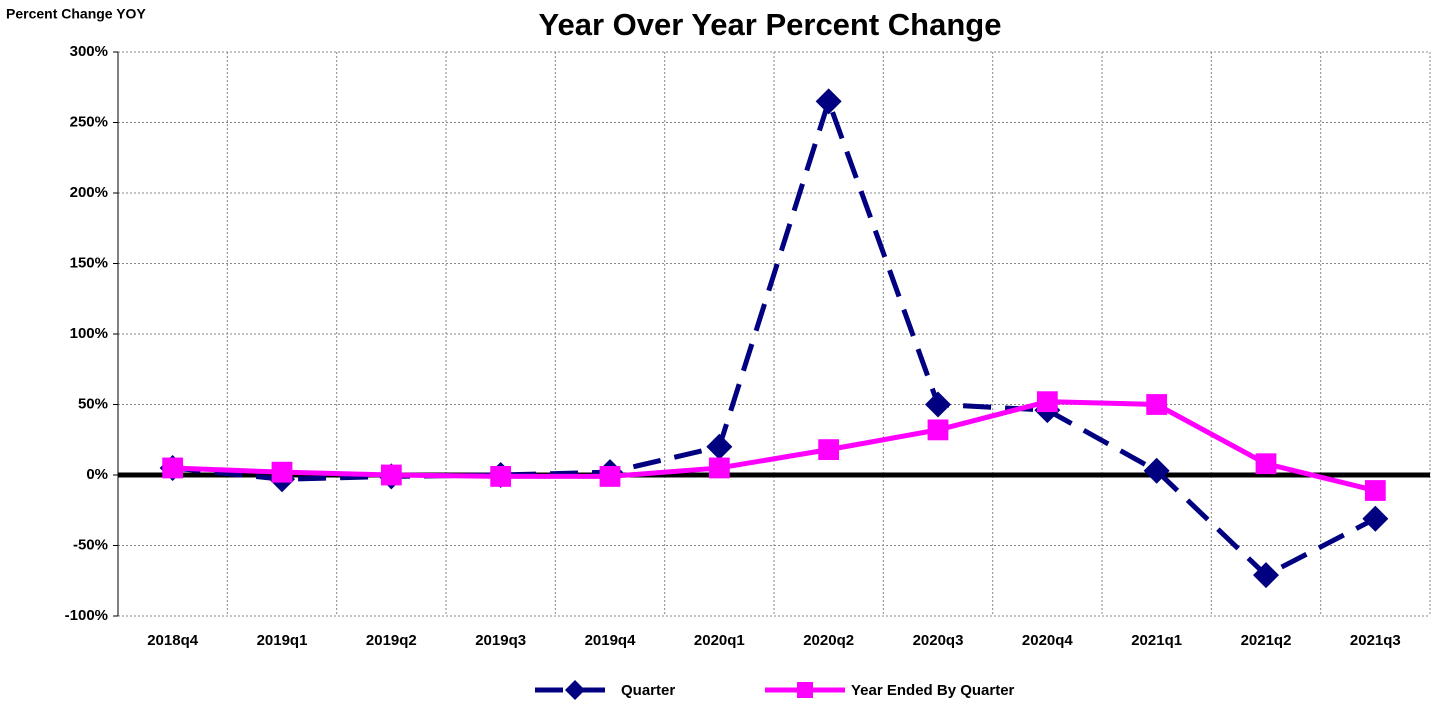 Image resolution: width=1436 pixels, height=709 pixels. I want to click on y-tick-label: 50%, so click(93, 403).